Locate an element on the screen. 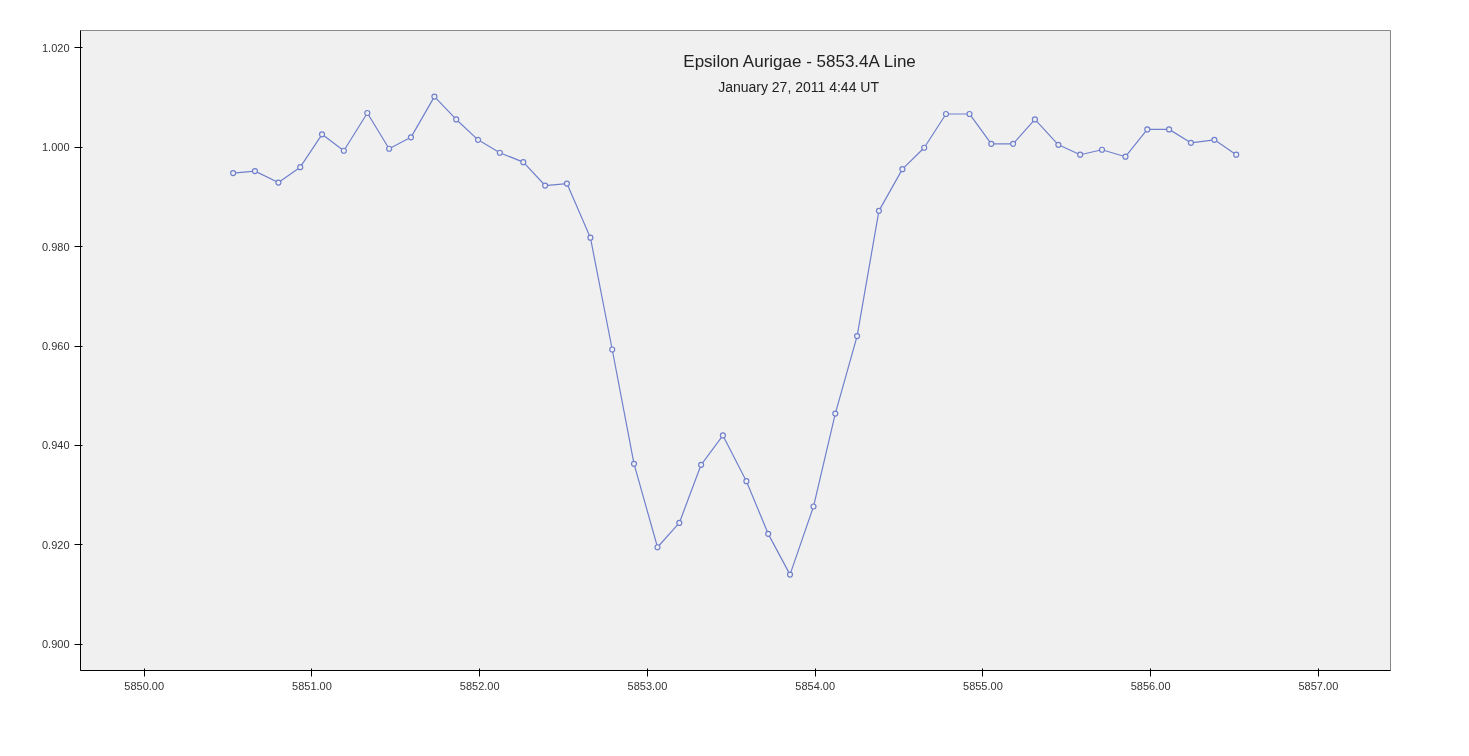  y-tick-label: 1.020 is located at coordinates (55, 47).